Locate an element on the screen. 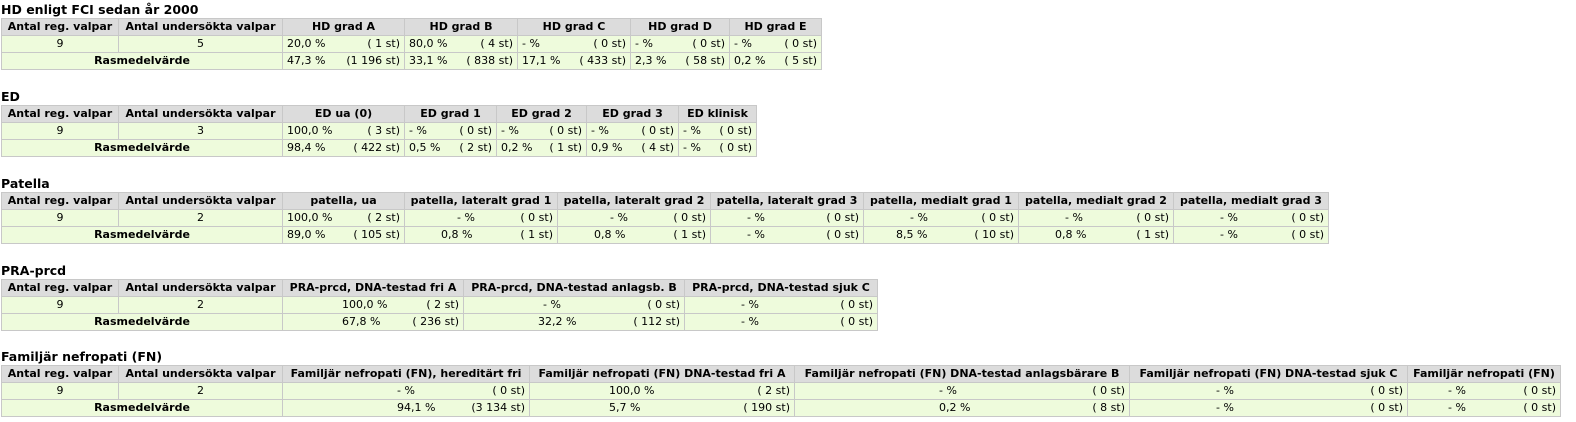 Image resolution: width=1576 pixels, height=422 pixels. patella-header-lat2: patella, lateralt grad 2 is located at coordinates (634, 201).